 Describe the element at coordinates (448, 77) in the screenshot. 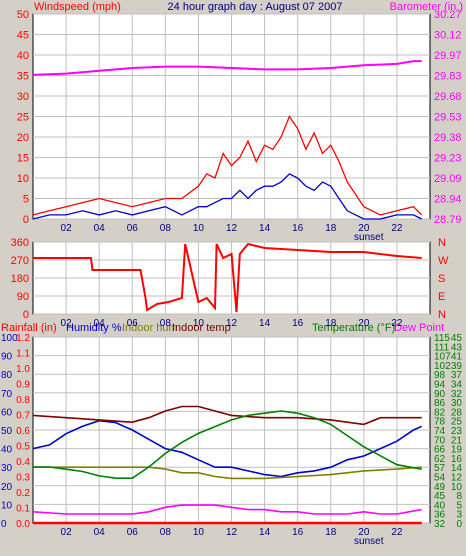

I see `barometer-tick-label: 29.83` at that location.